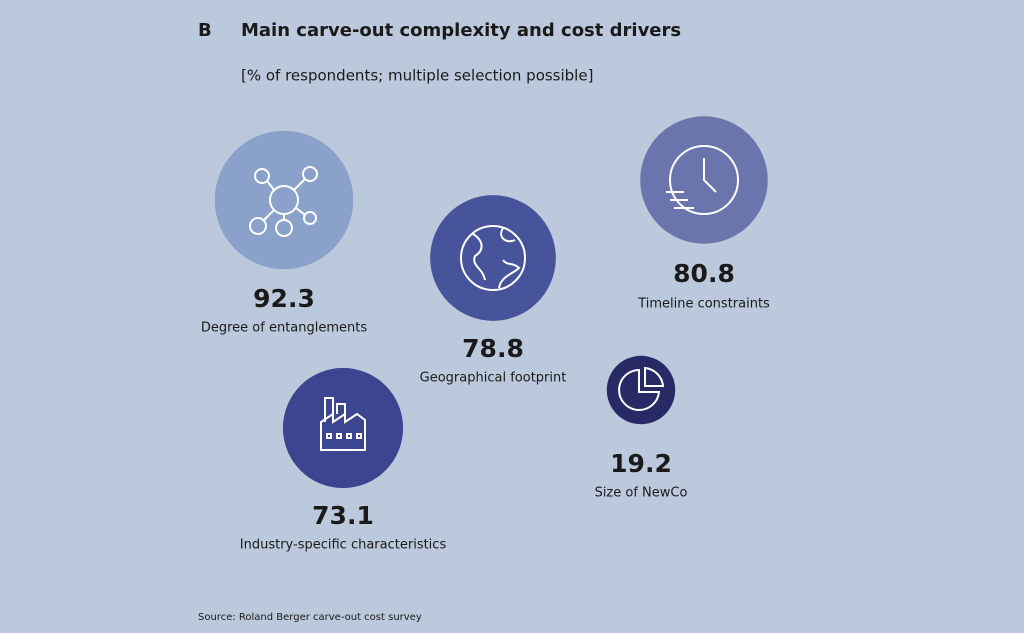  Describe the element at coordinates (205, 30) in the screenshot. I see `panel-label: B` at that location.